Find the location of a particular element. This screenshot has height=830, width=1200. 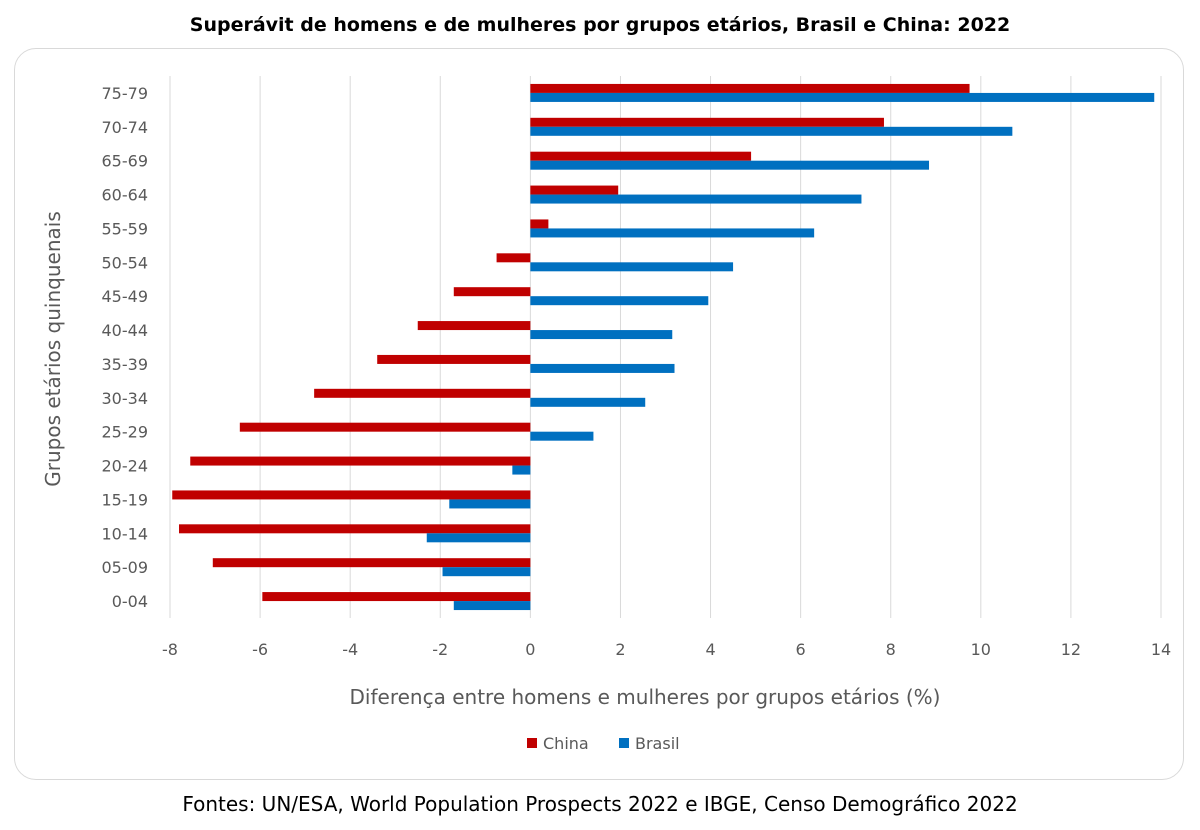

x-tick-label: -4 is located at coordinates (350, 649).